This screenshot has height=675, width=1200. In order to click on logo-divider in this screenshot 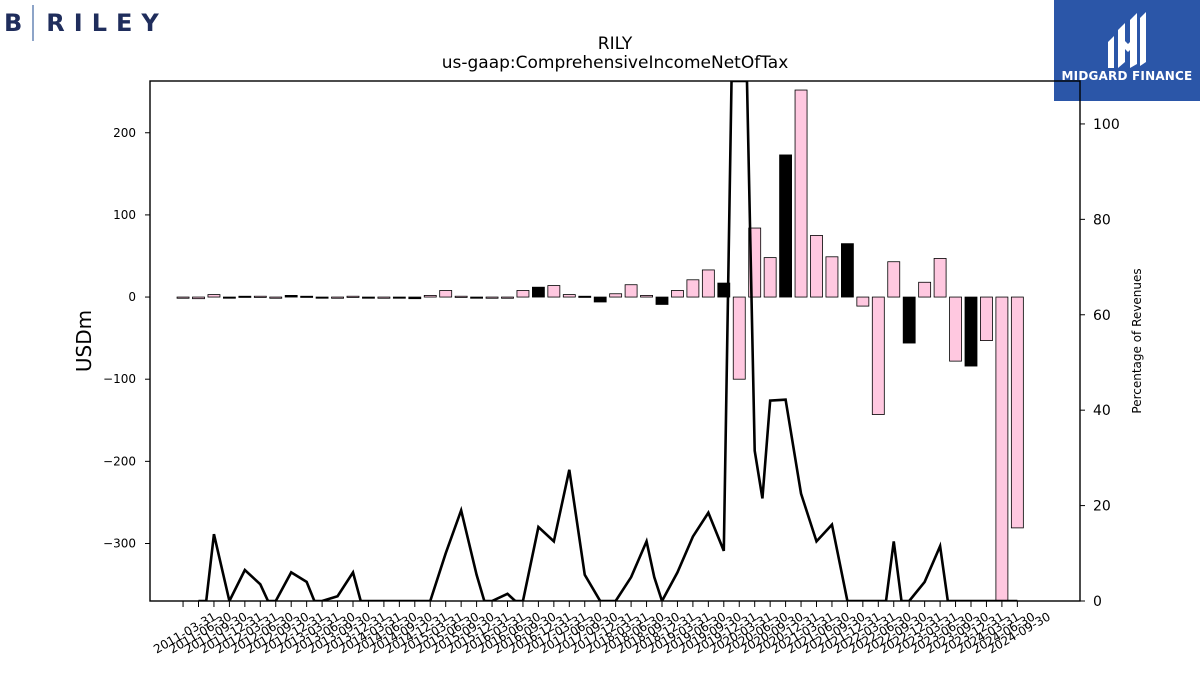, I will do `click(33, 23)`.